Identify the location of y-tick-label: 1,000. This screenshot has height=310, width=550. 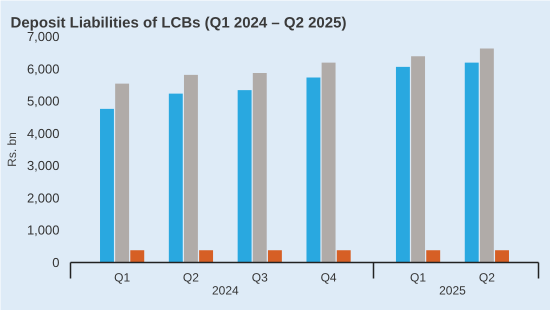
(43, 230).